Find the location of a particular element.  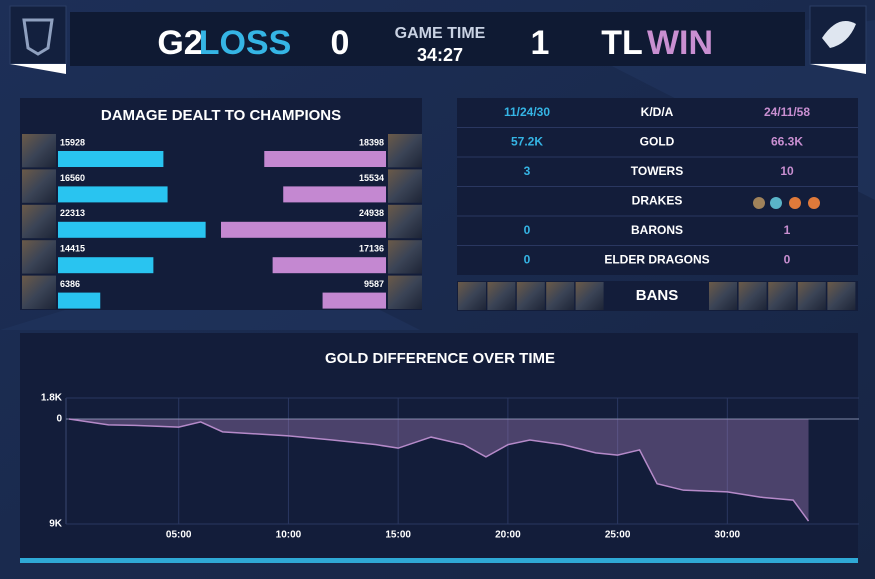

stat-label: BARONS is located at coordinates (657, 230).